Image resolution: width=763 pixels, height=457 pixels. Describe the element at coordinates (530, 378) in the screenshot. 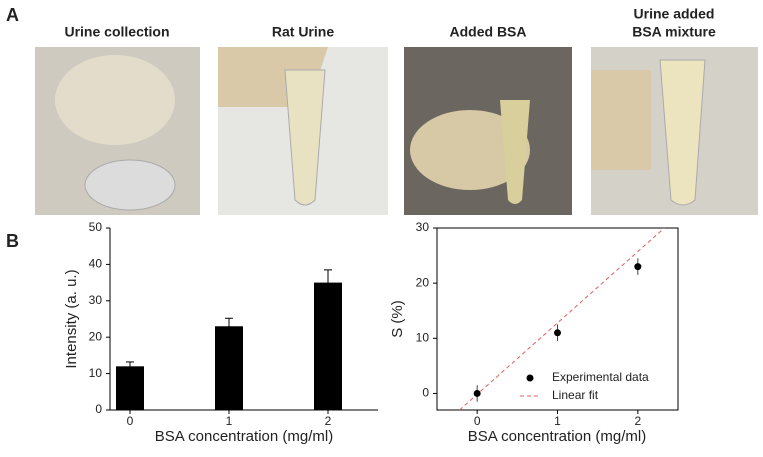

I see `legend-marker` at that location.